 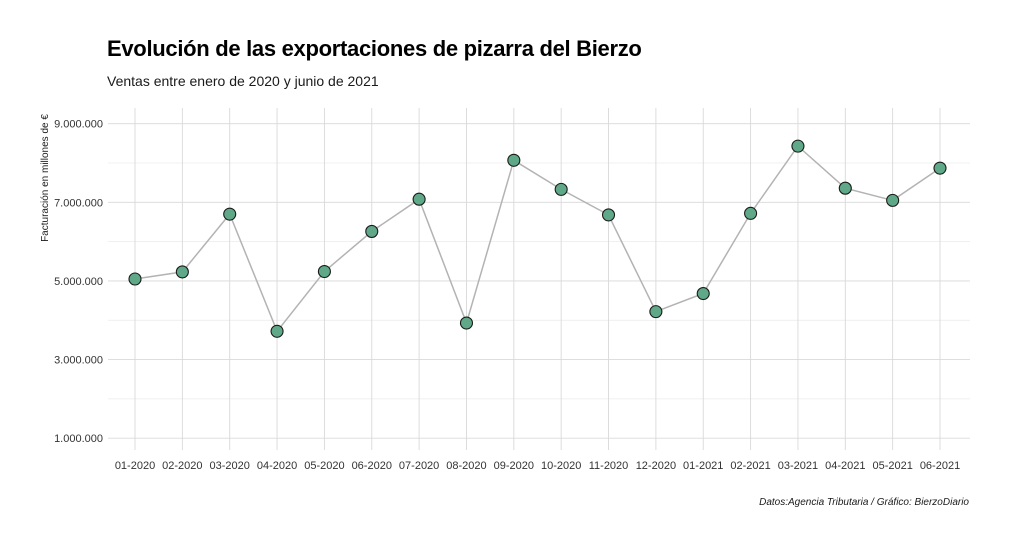 What do you see at coordinates (78, 203) in the screenshot?
I see `y-tick-label: 7.000.000` at bounding box center [78, 203].